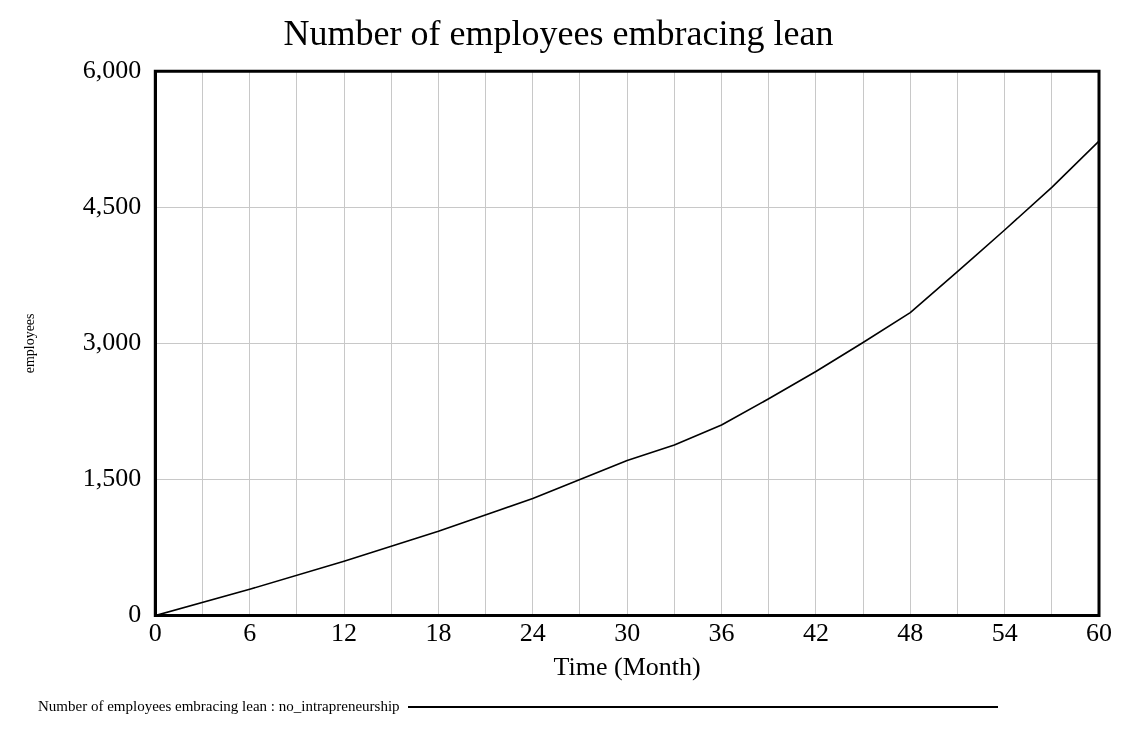 This screenshot has width=1127, height=736. What do you see at coordinates (815, 633) in the screenshot?
I see `x-tick-label: 42` at bounding box center [815, 633].